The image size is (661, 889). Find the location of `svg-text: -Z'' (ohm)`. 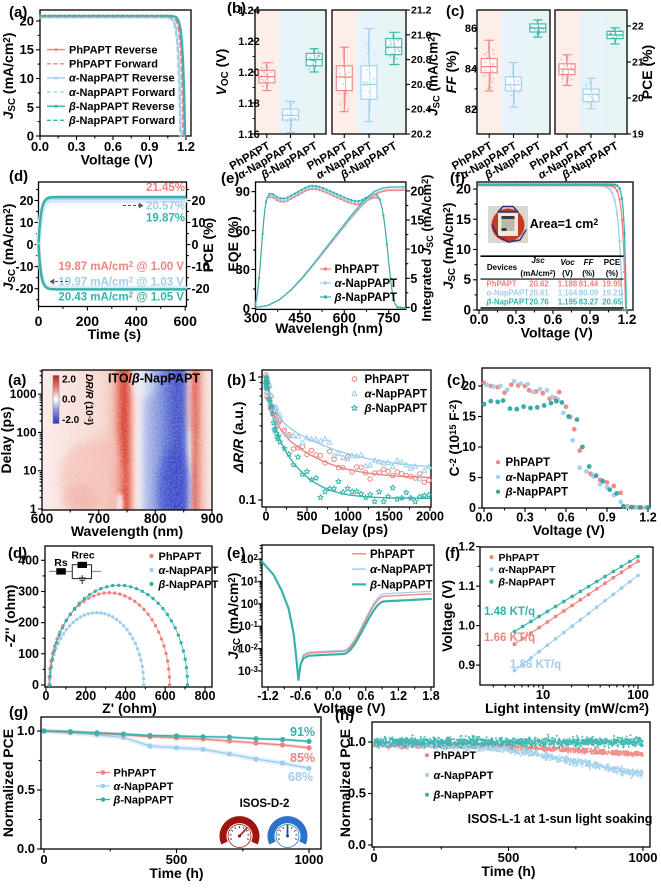

svg-text: -Z'' (ohm) is located at coordinates (10, 616).